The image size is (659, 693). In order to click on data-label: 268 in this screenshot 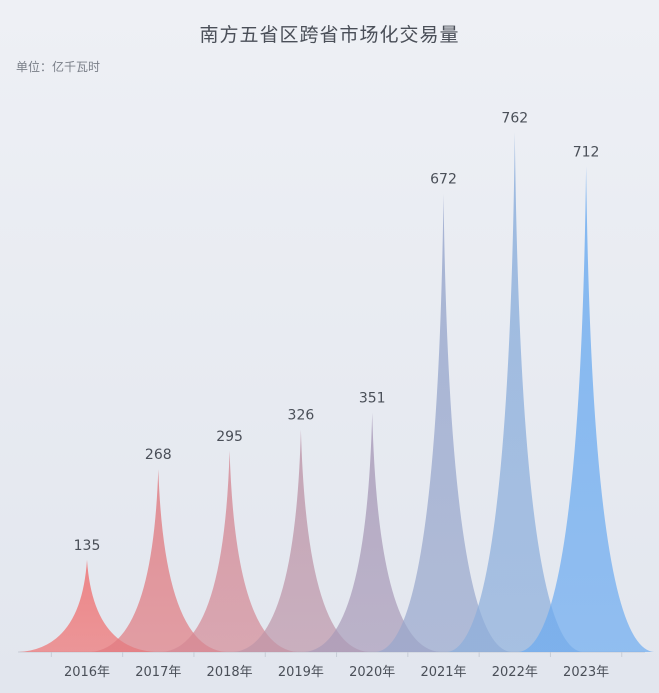, I will do `click(158, 455)`.